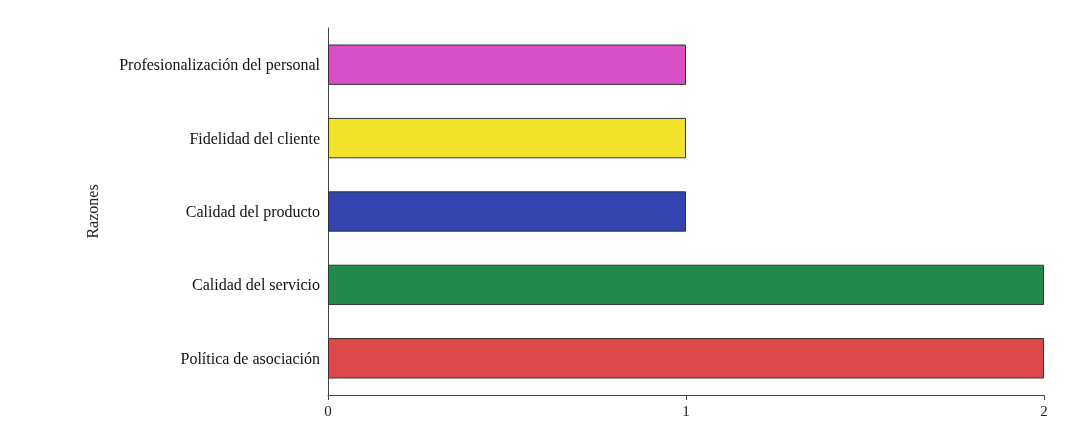 This screenshot has width=1067, height=443. Describe the element at coordinates (256, 285) in the screenshot. I see `y-tick-label: Calidad del servicio` at that location.